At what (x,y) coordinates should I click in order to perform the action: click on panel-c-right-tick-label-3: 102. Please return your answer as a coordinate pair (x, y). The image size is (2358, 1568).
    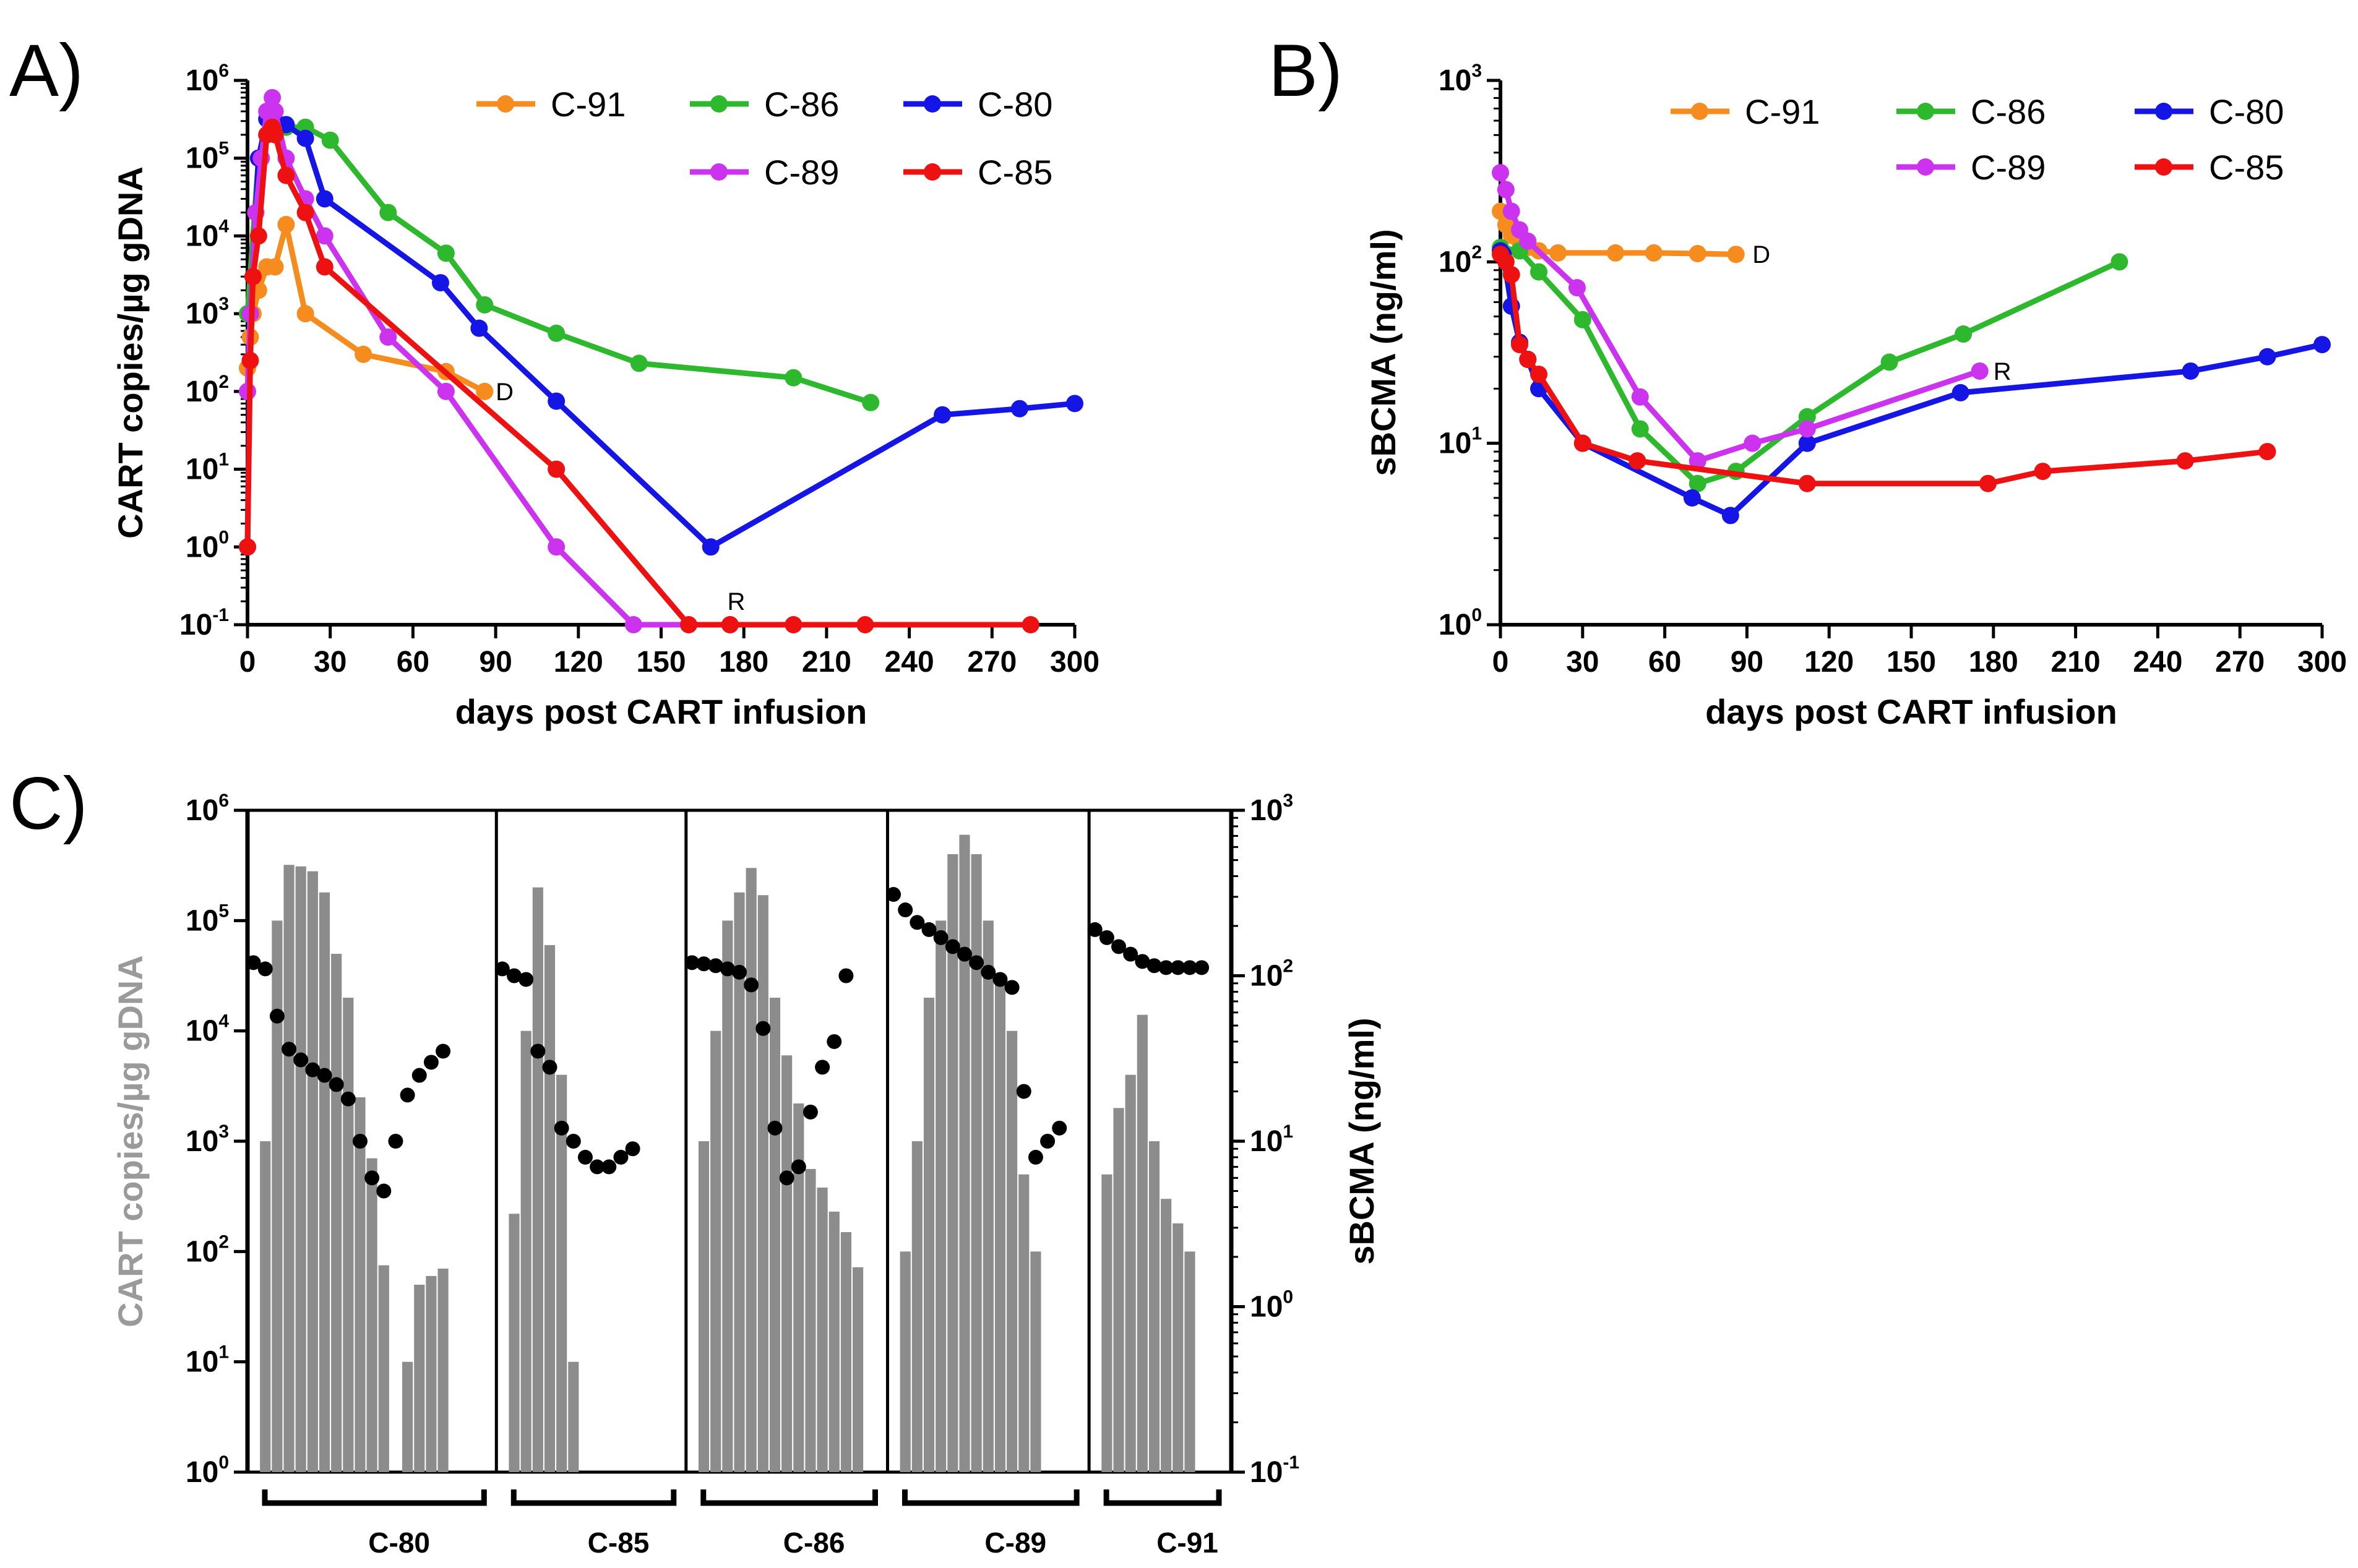
    Looking at the image, I should click on (1271, 975).